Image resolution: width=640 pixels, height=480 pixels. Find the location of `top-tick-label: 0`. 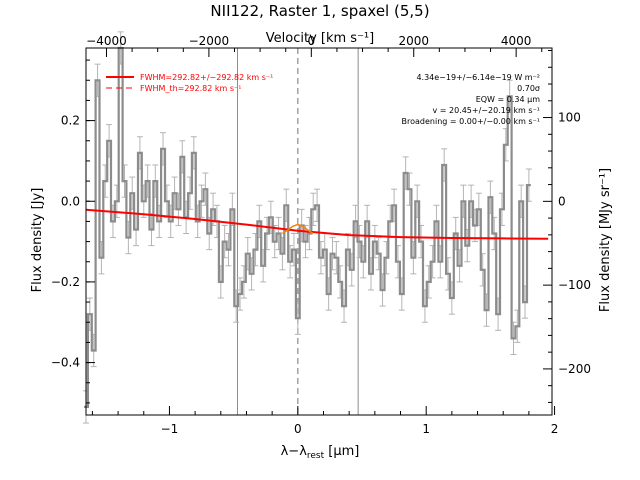

top-tick-label: 0 is located at coordinates (311, 41).